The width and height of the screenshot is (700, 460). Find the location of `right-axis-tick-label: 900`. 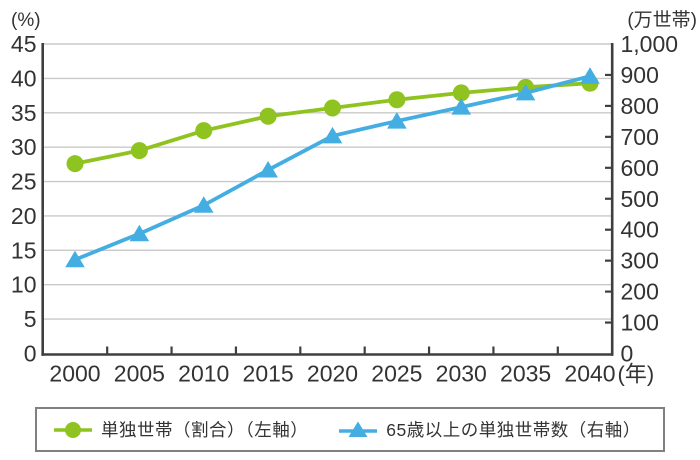

right-axis-tick-label: 900 is located at coordinates (640, 75).